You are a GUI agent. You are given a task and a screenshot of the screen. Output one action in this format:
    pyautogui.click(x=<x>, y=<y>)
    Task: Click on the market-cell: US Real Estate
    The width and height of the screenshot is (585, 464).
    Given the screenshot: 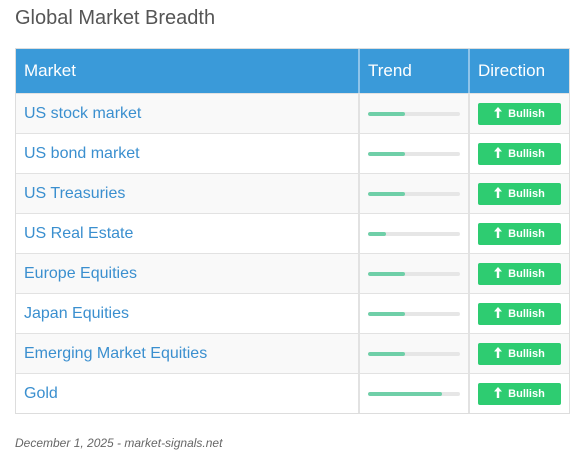 What is the action you would take?
    pyautogui.click(x=188, y=233)
    